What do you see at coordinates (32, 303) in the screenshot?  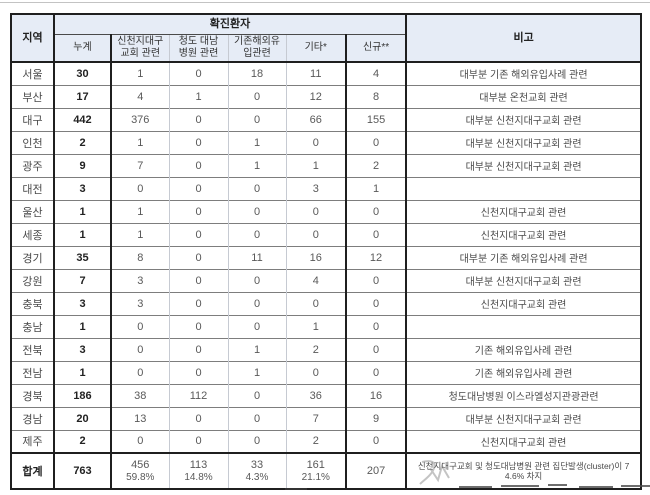 I see `region-cell: 충북` at bounding box center [32, 303].